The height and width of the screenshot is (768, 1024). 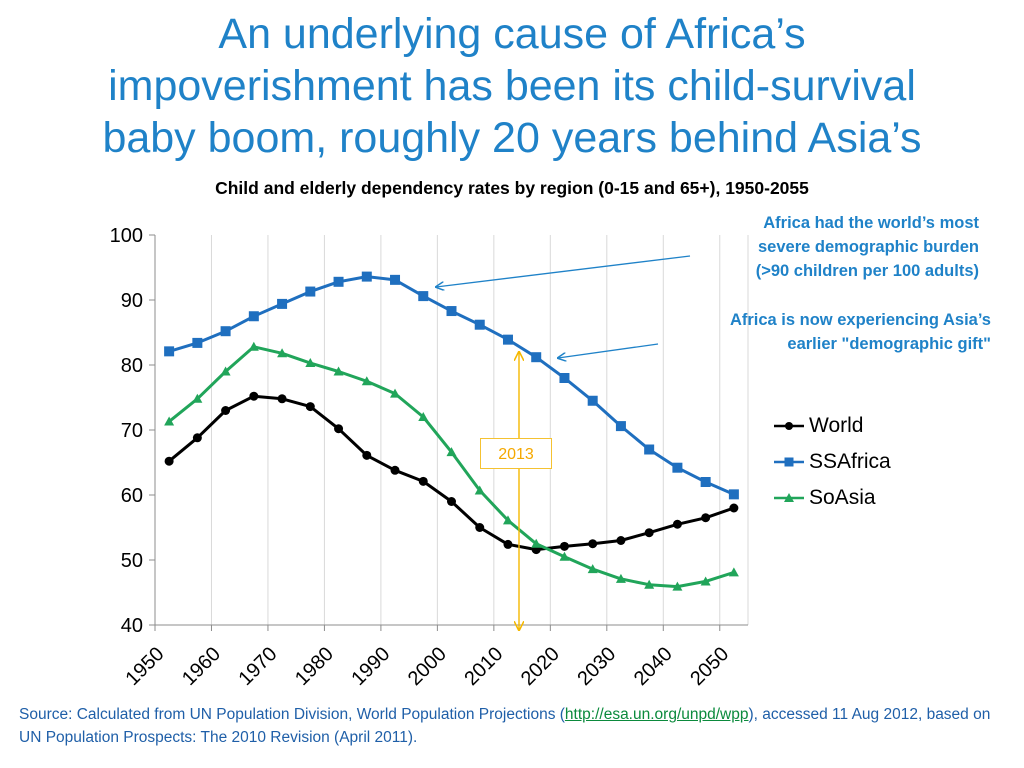 What do you see at coordinates (314, 666) in the screenshot?
I see `x-tick-label: 1980` at bounding box center [314, 666].